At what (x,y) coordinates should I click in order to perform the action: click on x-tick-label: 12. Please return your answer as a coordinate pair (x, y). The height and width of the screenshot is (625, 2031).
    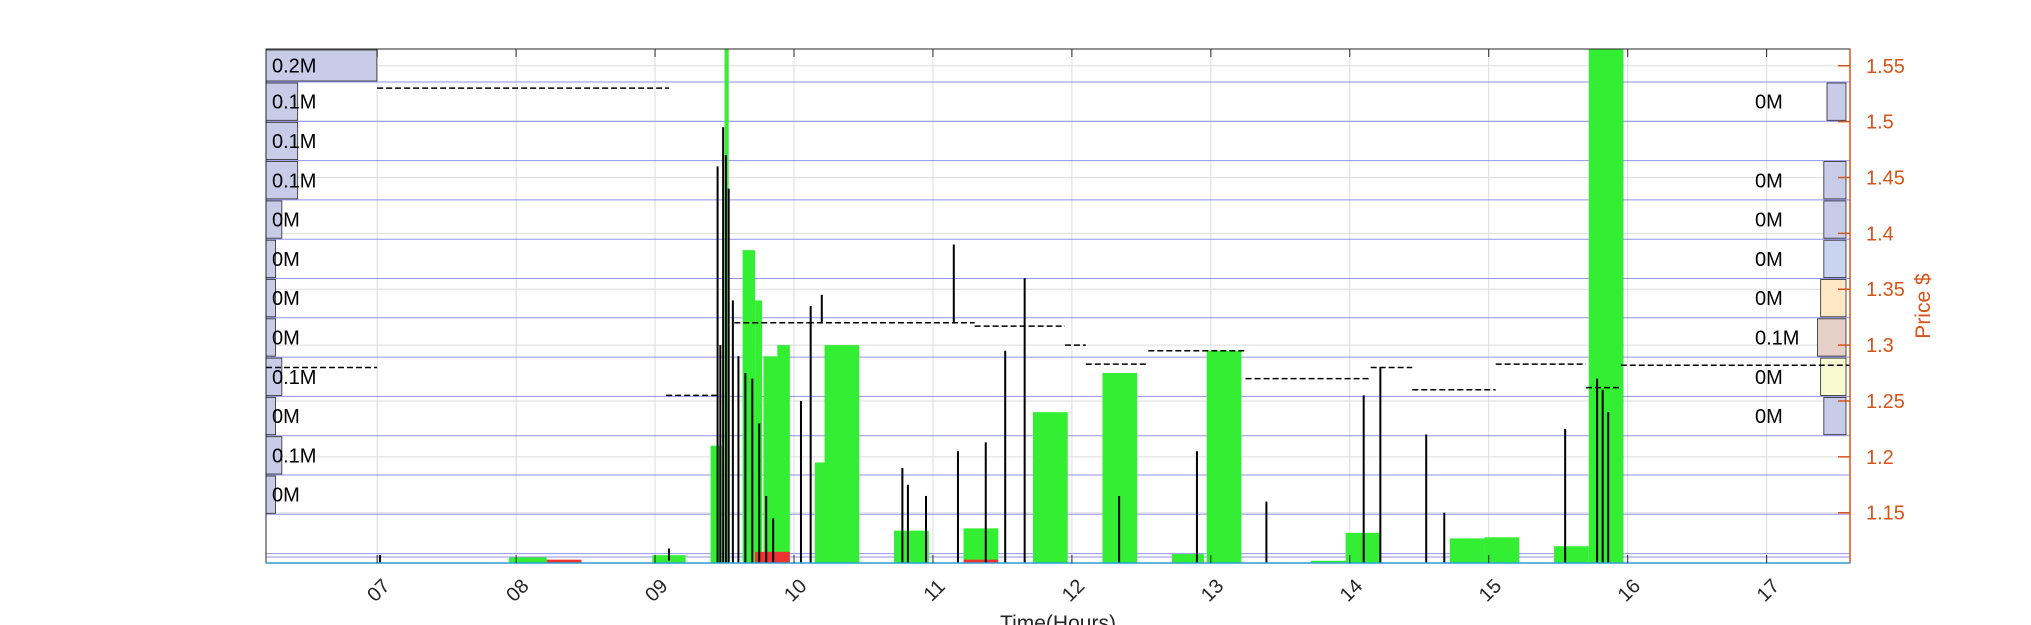
    Looking at the image, I should click on (1073, 590).